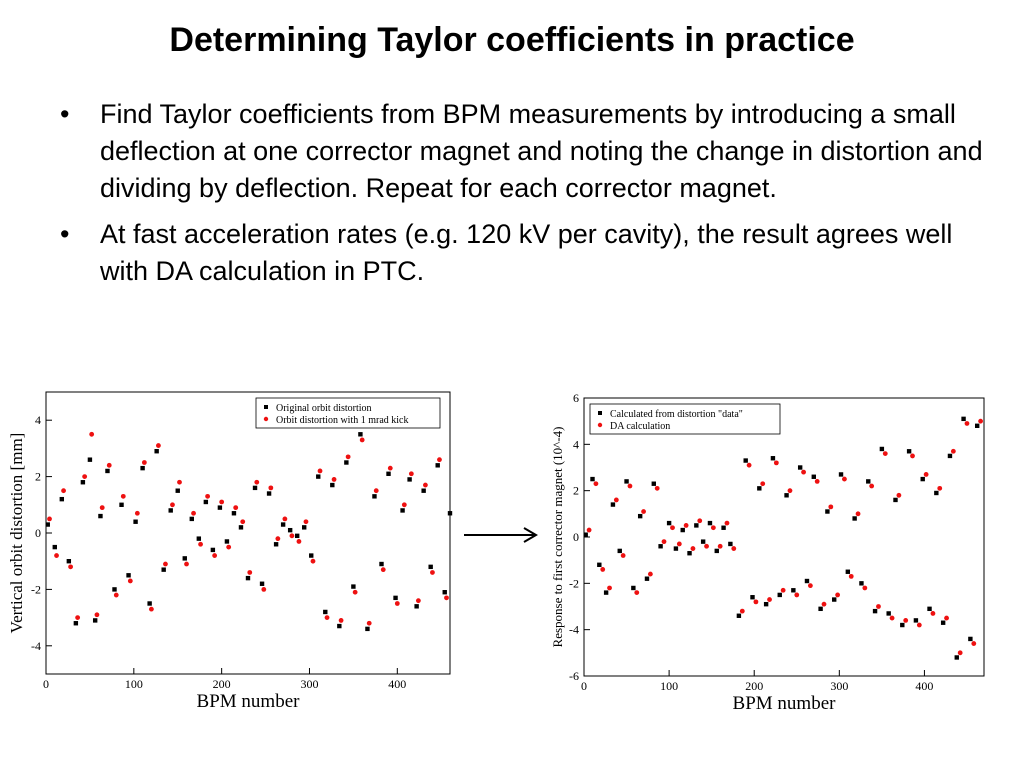 The width and height of the screenshot is (1024, 768). I want to click on x-axis-label: BPM number, so click(785, 703).